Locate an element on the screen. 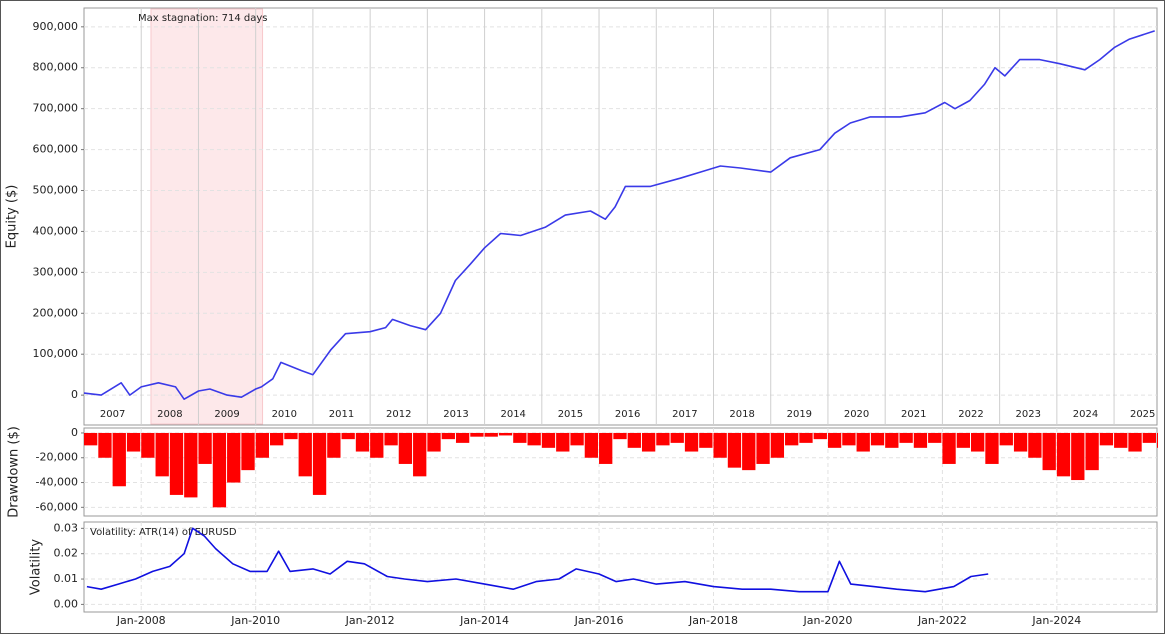 The width and height of the screenshot is (1165, 634). year-label: 2012 is located at coordinates (398, 414).